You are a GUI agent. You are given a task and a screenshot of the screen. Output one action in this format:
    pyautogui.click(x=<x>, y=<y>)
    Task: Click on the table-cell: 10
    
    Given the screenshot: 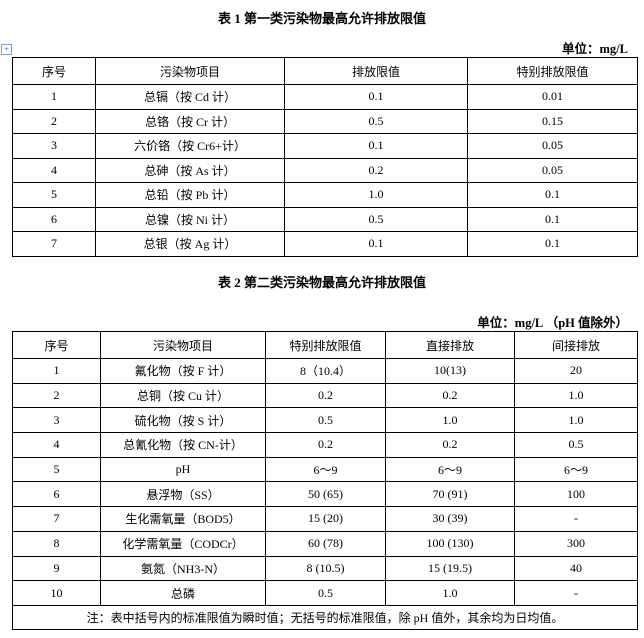 What is the action you would take?
    pyautogui.click(x=56, y=593)
    